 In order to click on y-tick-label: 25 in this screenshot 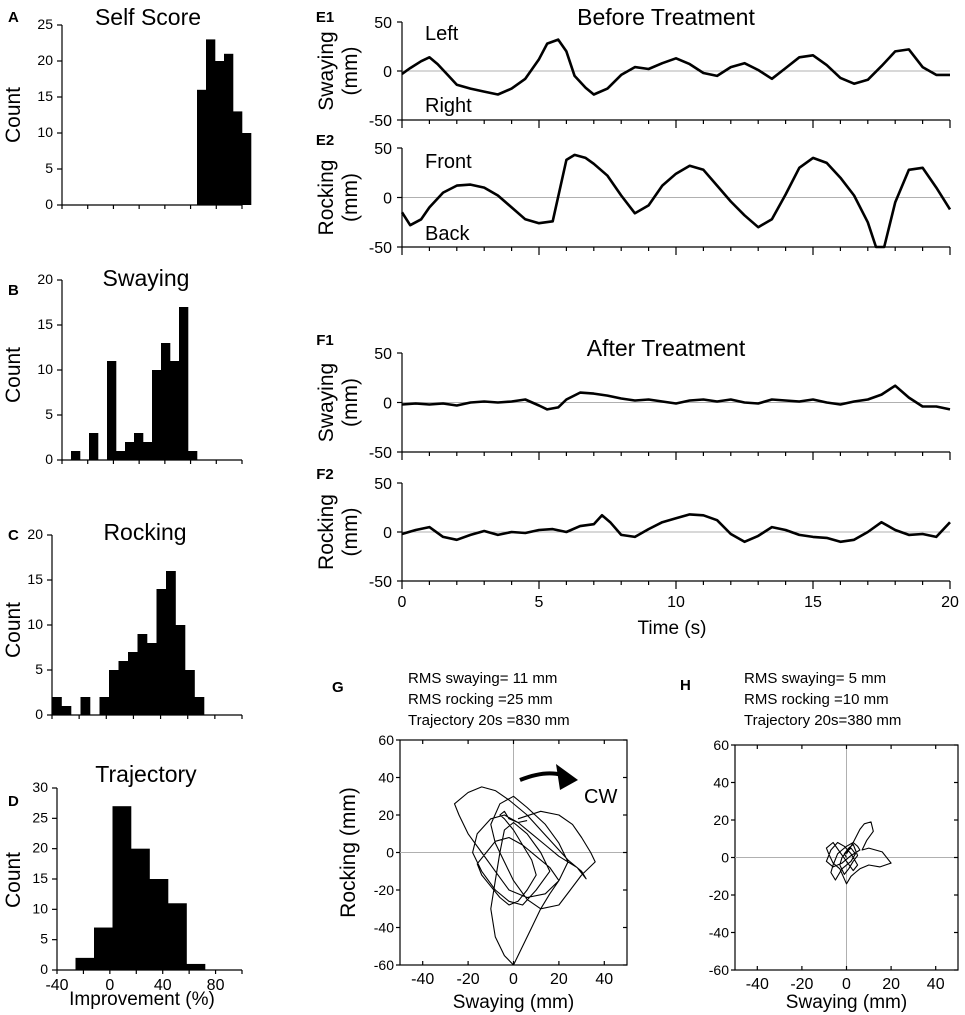, I will do `click(45, 24)`.